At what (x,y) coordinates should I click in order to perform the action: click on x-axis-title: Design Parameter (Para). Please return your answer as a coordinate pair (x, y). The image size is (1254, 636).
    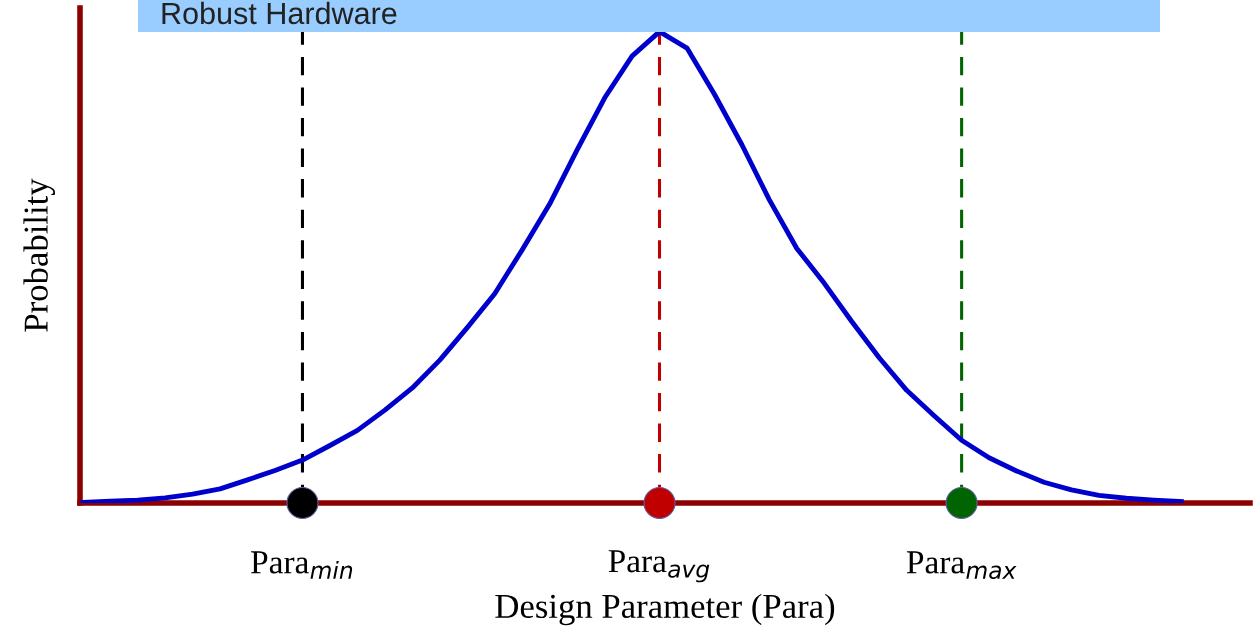
    Looking at the image, I should click on (665, 609).